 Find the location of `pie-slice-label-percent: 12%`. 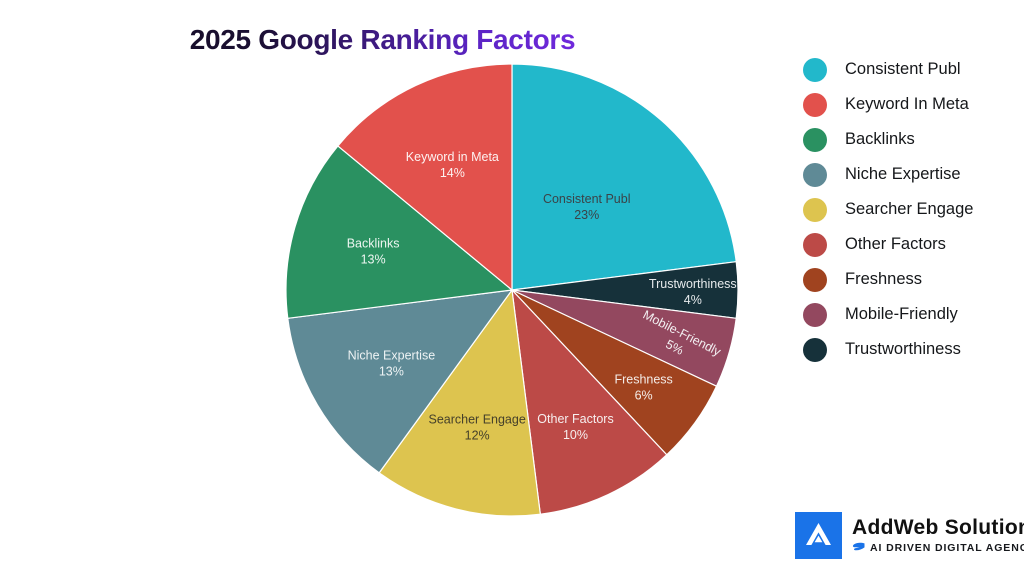

pie-slice-label-percent: 12% is located at coordinates (477, 436).